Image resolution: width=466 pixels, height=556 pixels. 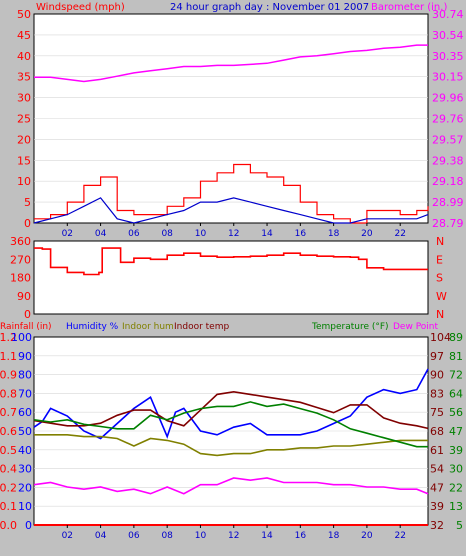 What do you see at coordinates (24, 77) in the screenshot?
I see `windspeed-tick-label: 35` at bounding box center [24, 77].